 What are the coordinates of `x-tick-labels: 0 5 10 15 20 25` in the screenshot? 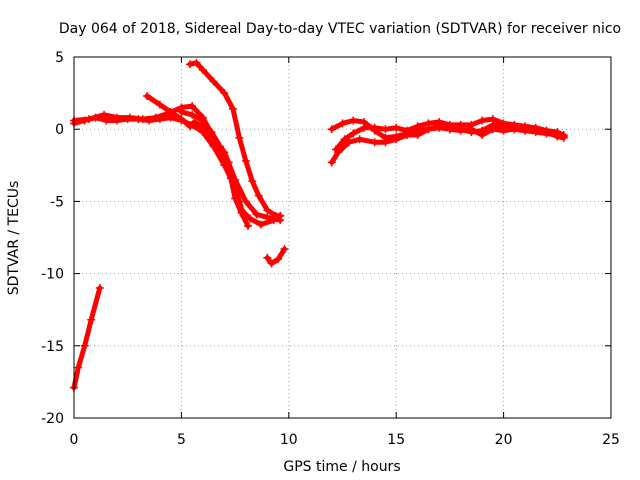 It's located at (345, 440).